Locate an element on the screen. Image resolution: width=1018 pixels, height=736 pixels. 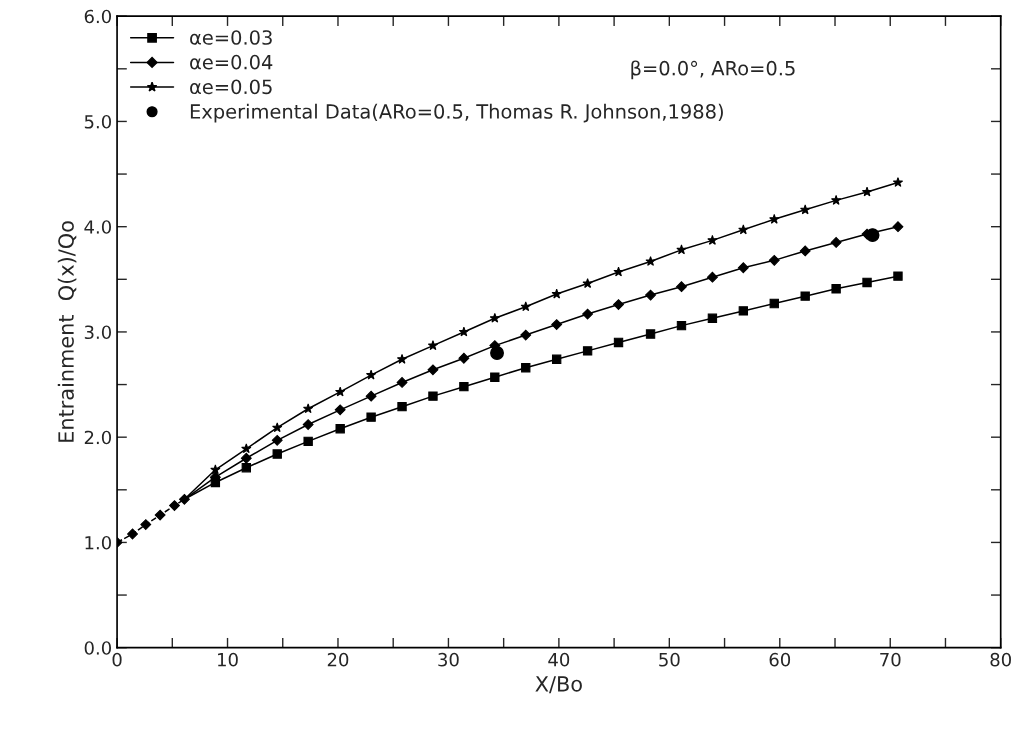
x-tick-label: 30 is located at coordinates (448, 659).